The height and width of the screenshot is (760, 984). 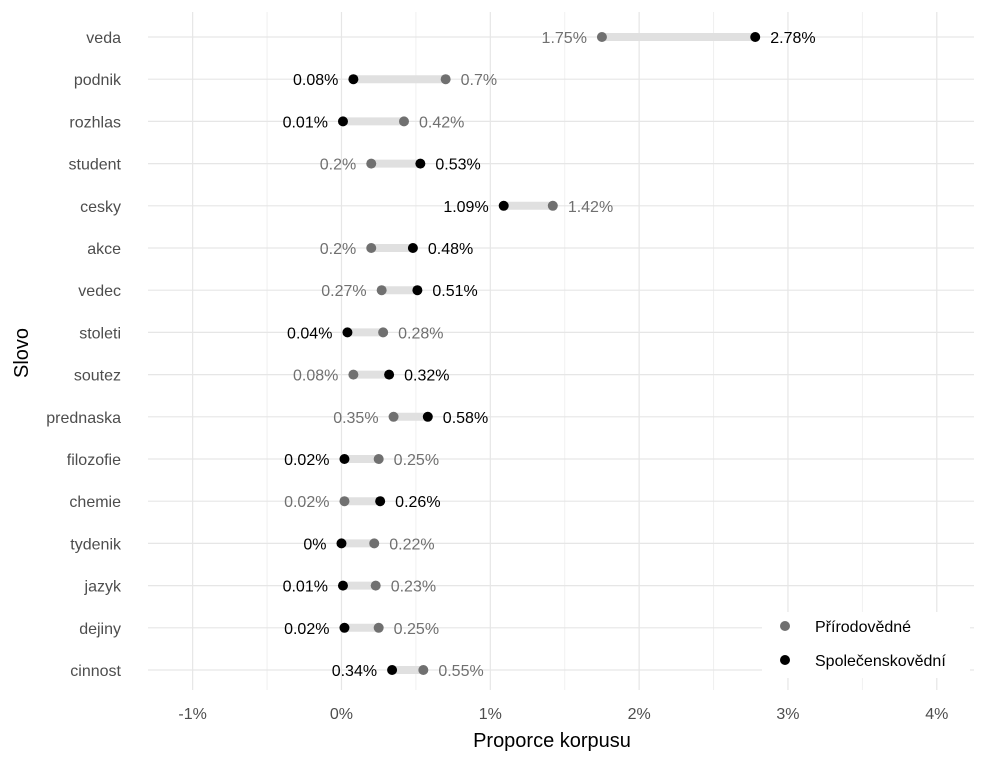 What do you see at coordinates (465, 207) in the screenshot?
I see `label-spolecenskovedni-cesky: 1.09%` at bounding box center [465, 207].